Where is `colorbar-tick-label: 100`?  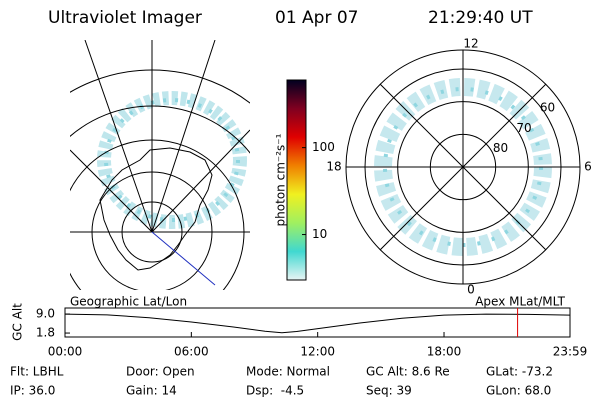
colorbar-tick-label: 100 is located at coordinates (323, 147).